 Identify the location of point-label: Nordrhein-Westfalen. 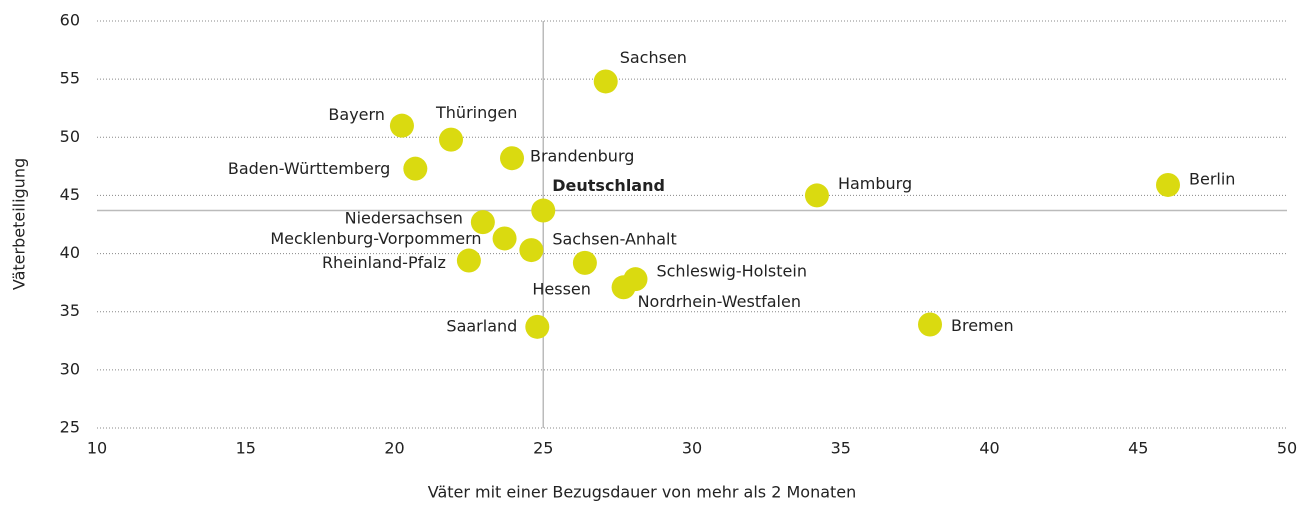
(719, 301).